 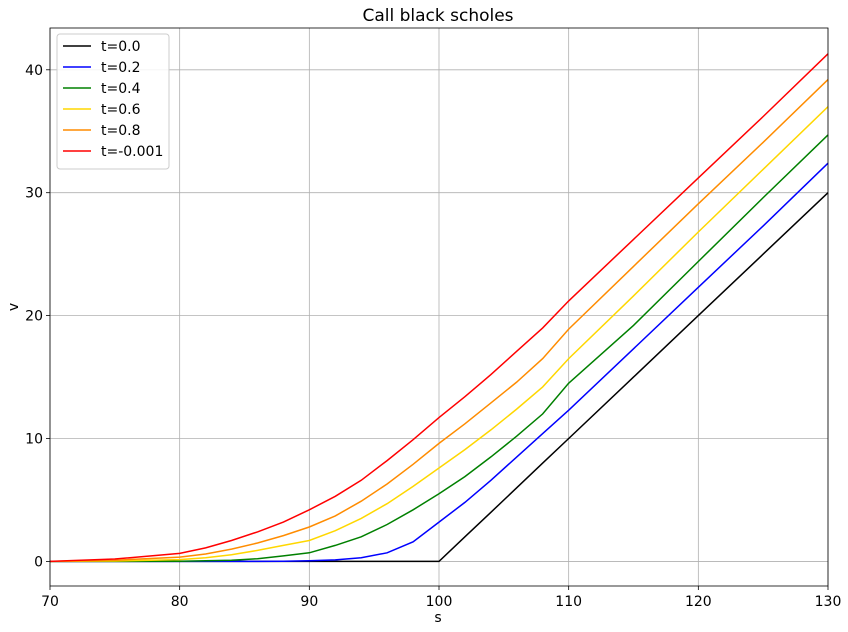 What do you see at coordinates (34, 194) in the screenshot?
I see `y-tick-label: 30` at bounding box center [34, 194].